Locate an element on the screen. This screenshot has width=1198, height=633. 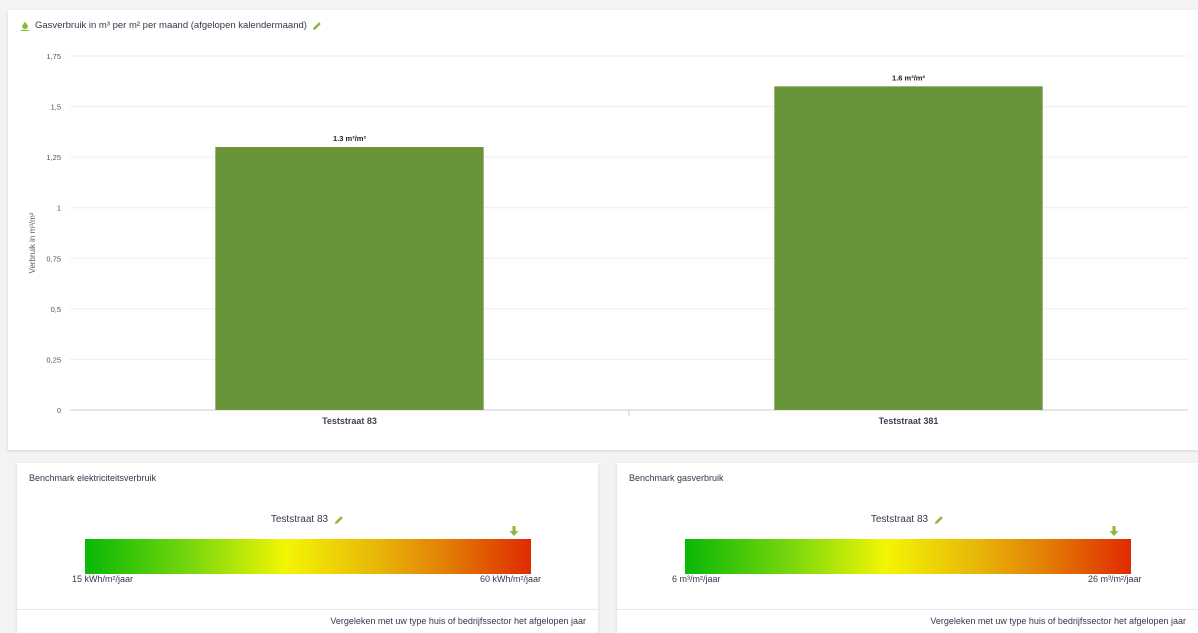
y-tick-label: 1,75 is located at coordinates (53, 56).